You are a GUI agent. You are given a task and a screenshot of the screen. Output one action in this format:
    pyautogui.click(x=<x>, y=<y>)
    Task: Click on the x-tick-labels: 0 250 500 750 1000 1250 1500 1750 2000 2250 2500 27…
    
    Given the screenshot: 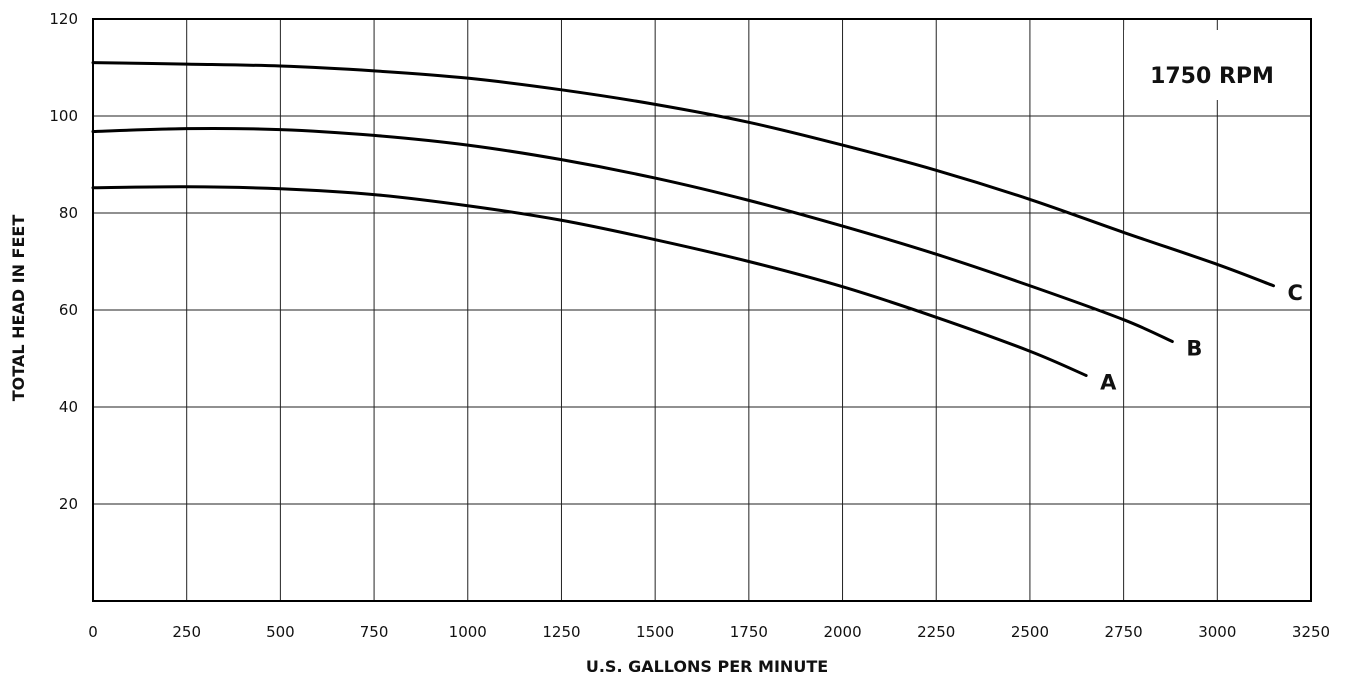 What is the action you would take?
    pyautogui.click(x=709, y=632)
    